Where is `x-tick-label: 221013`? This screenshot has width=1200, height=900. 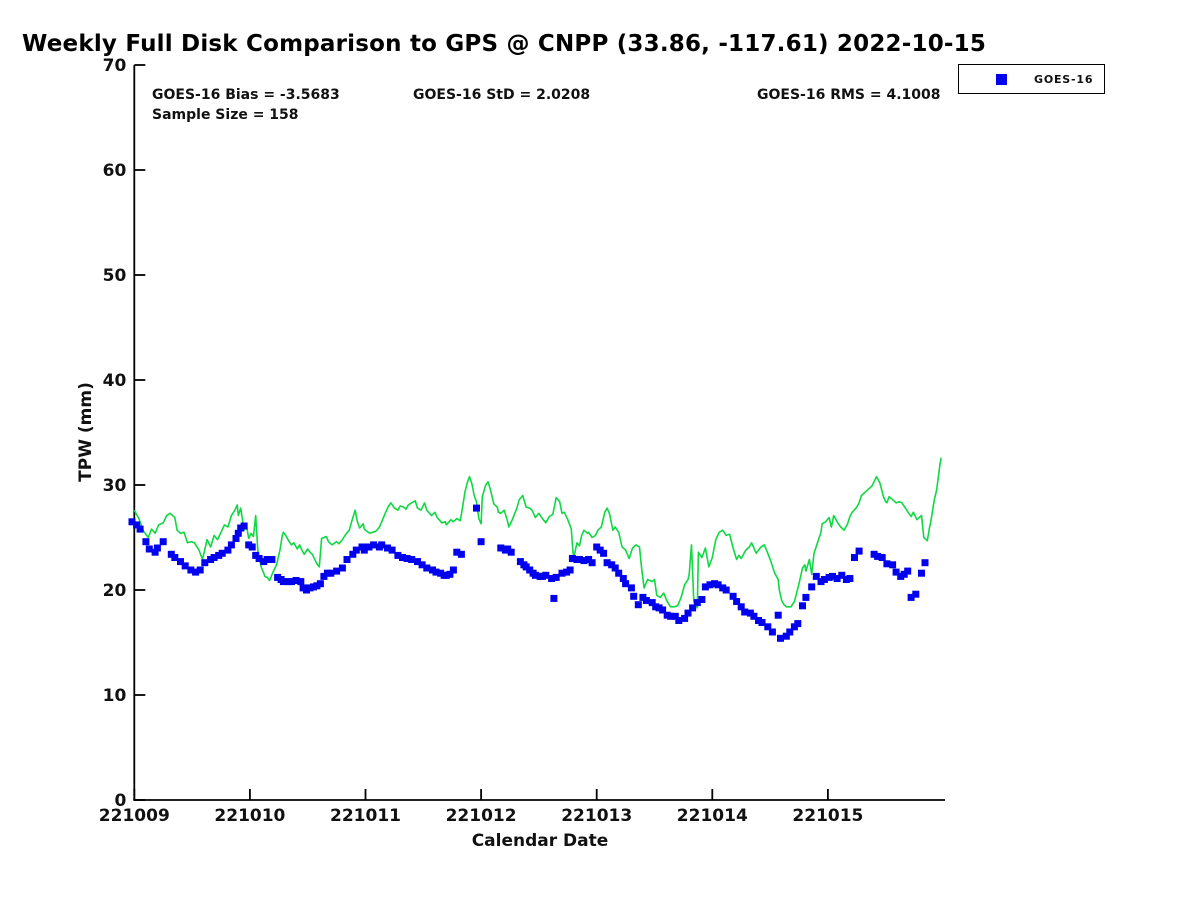 x-tick-label: 221013 is located at coordinates (596, 816).